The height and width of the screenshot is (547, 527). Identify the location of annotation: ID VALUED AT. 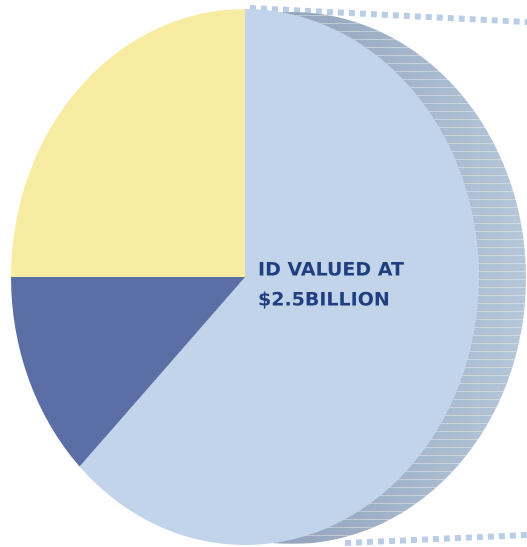
(331, 270).